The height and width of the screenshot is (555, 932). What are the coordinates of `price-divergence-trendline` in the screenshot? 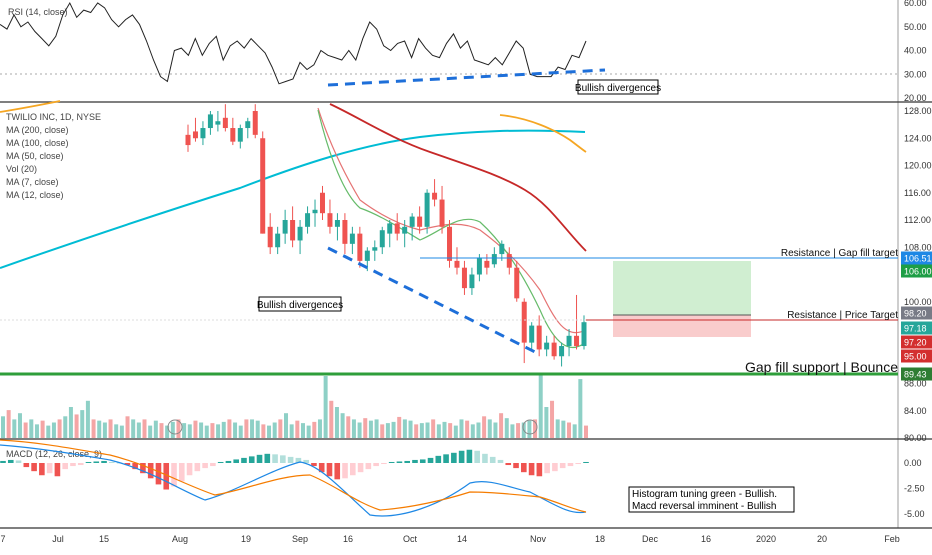 It's located at (431, 300).